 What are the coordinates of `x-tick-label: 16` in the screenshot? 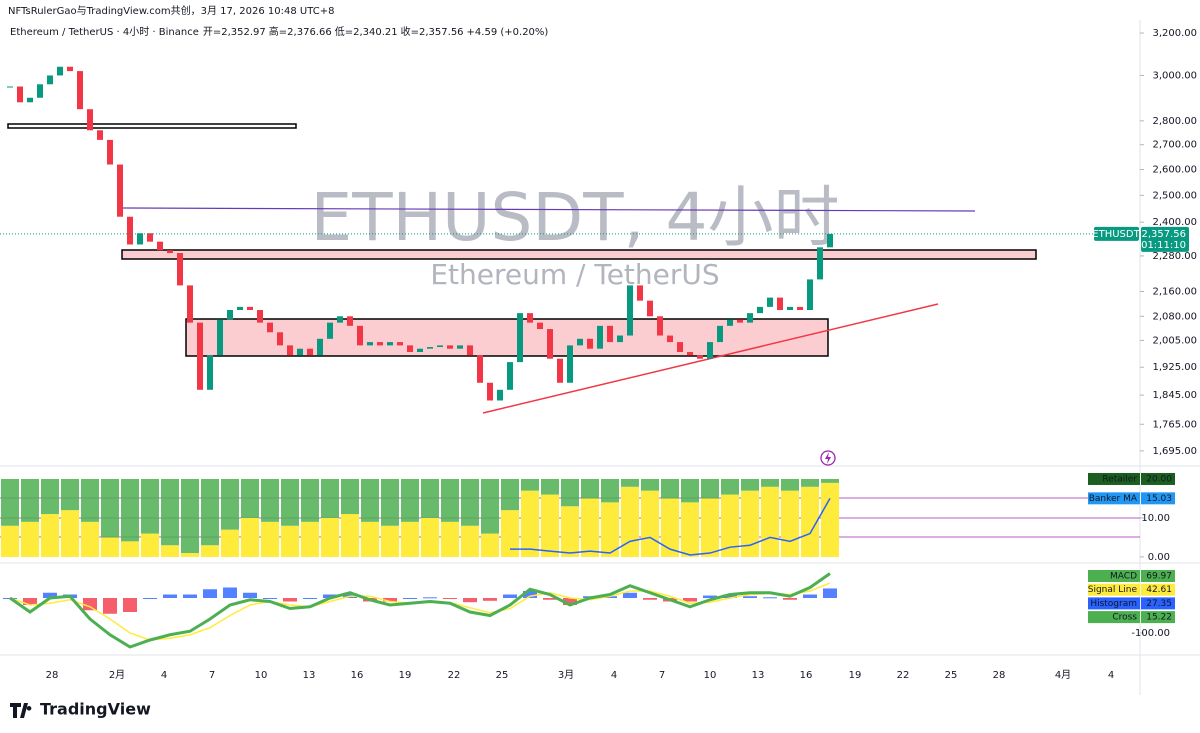 It's located at (806, 675).